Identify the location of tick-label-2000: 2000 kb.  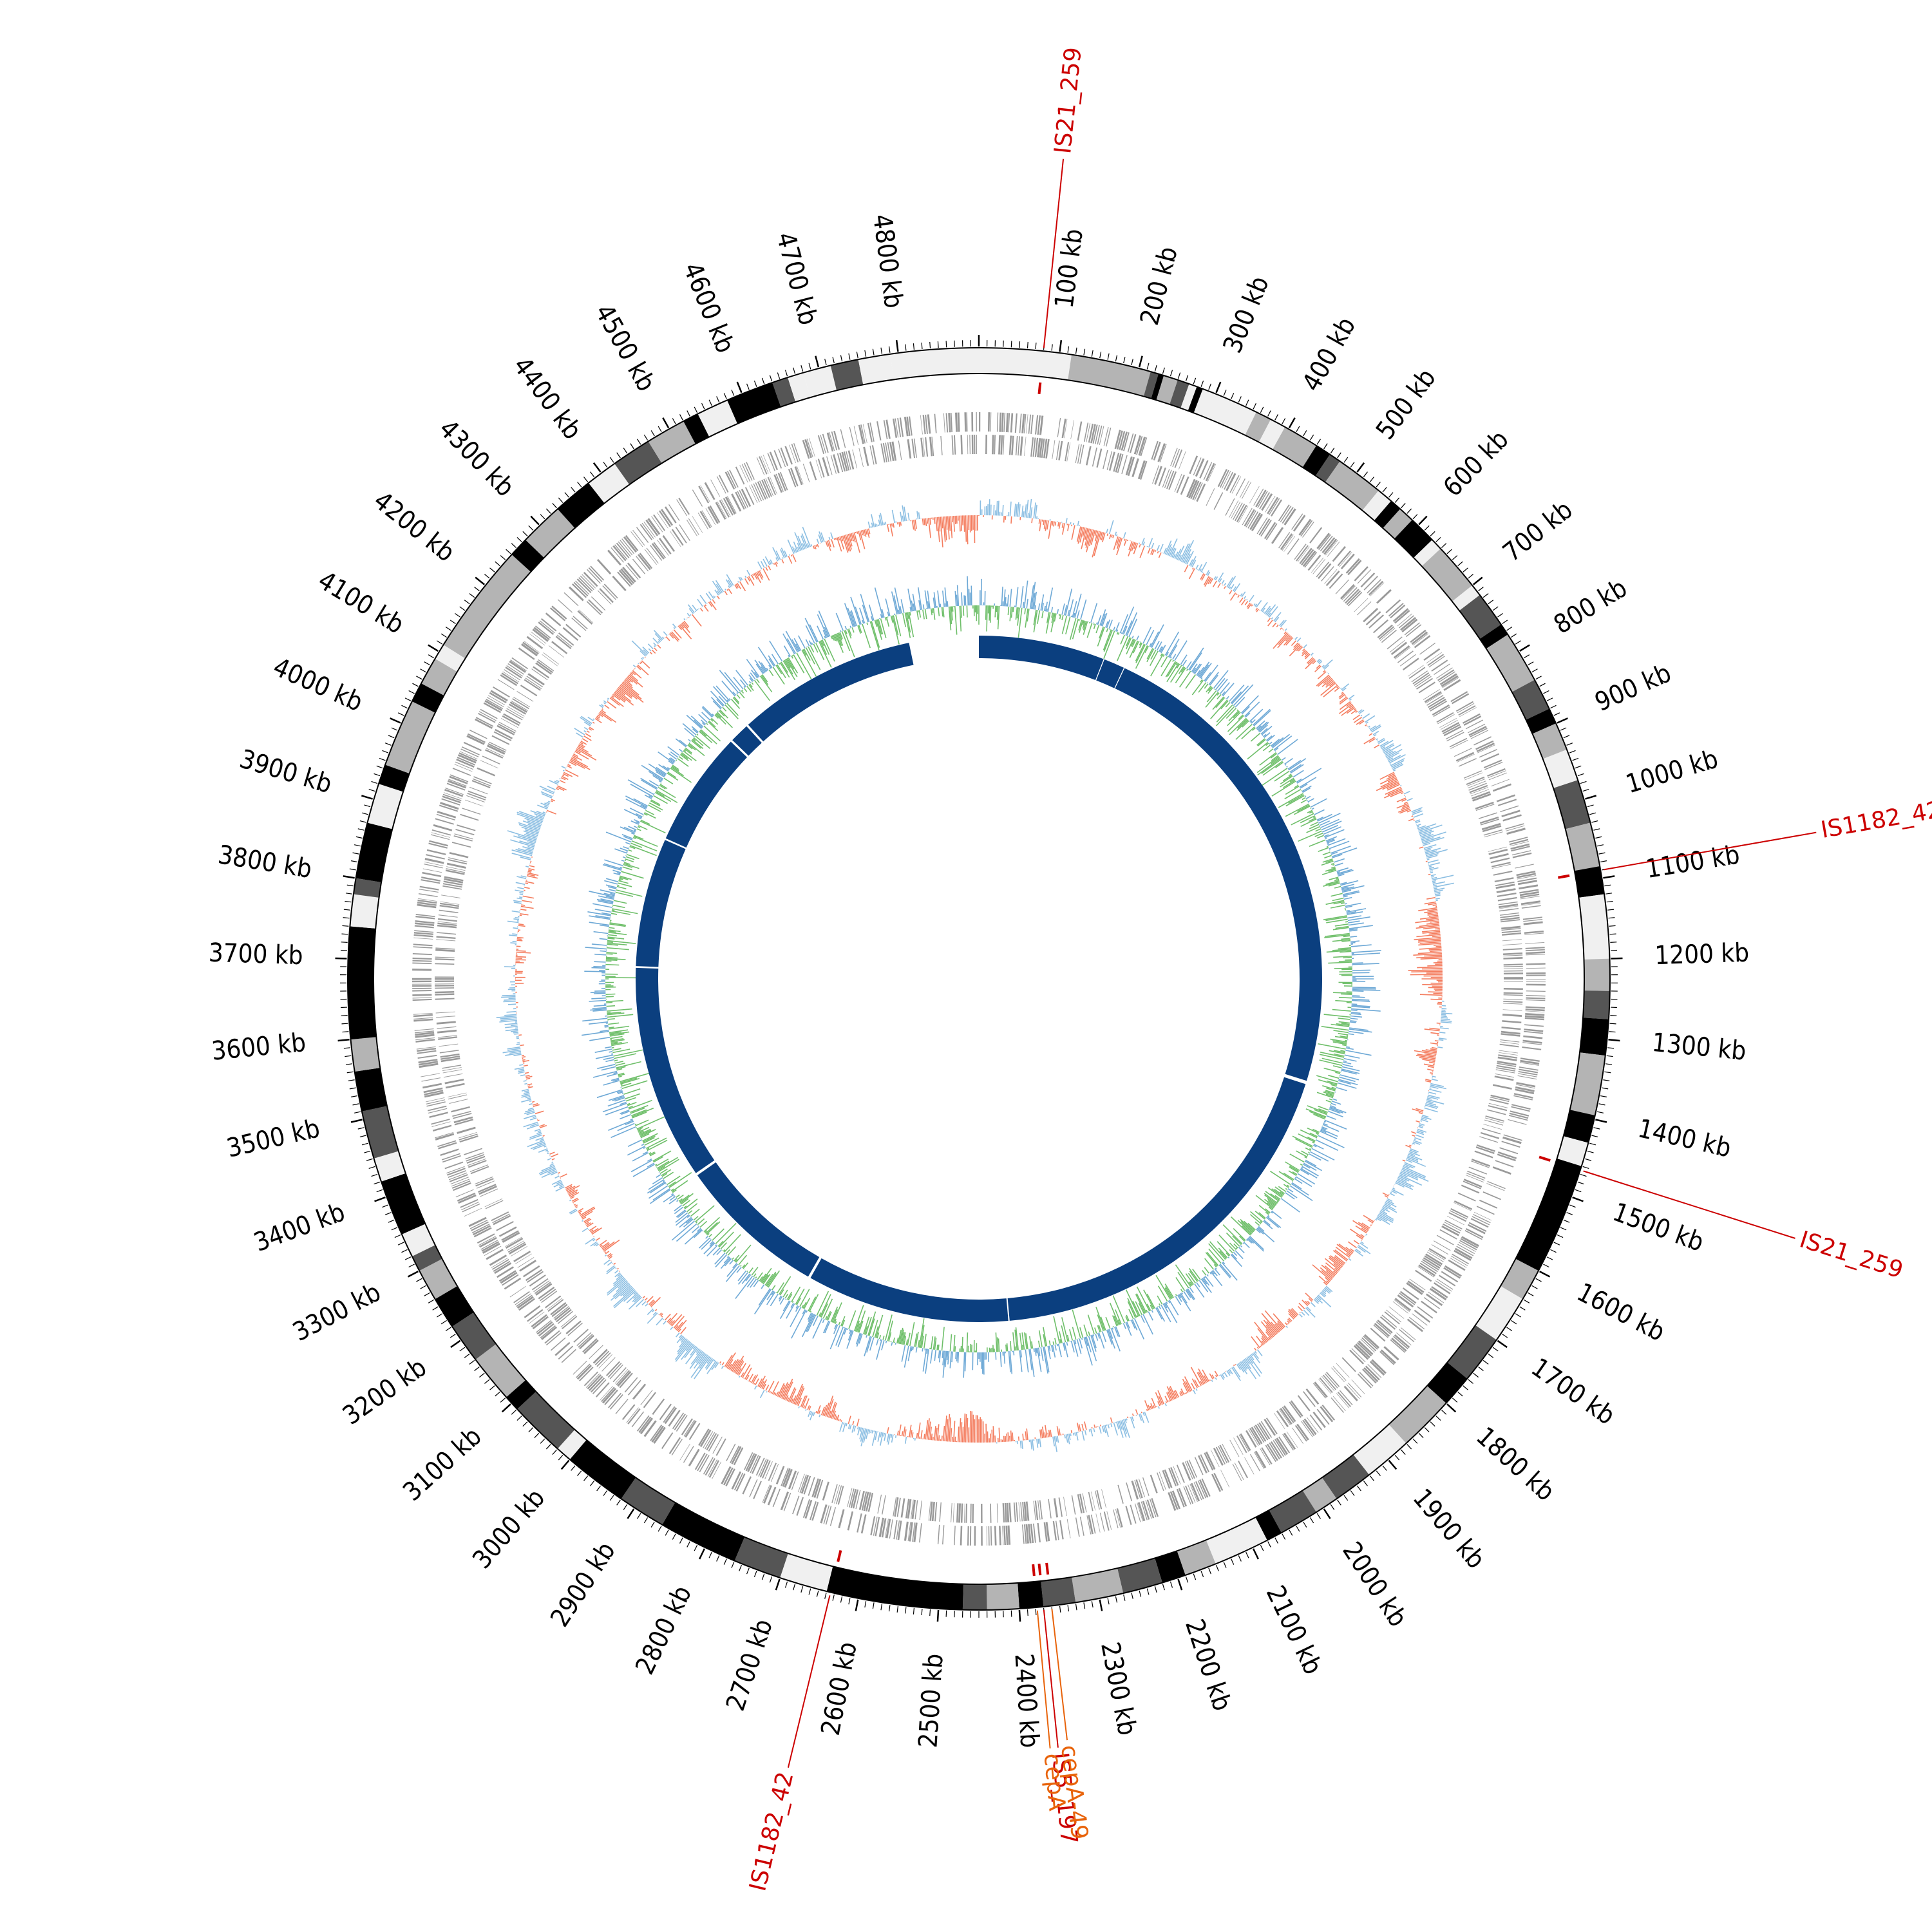
(1374, 1585).